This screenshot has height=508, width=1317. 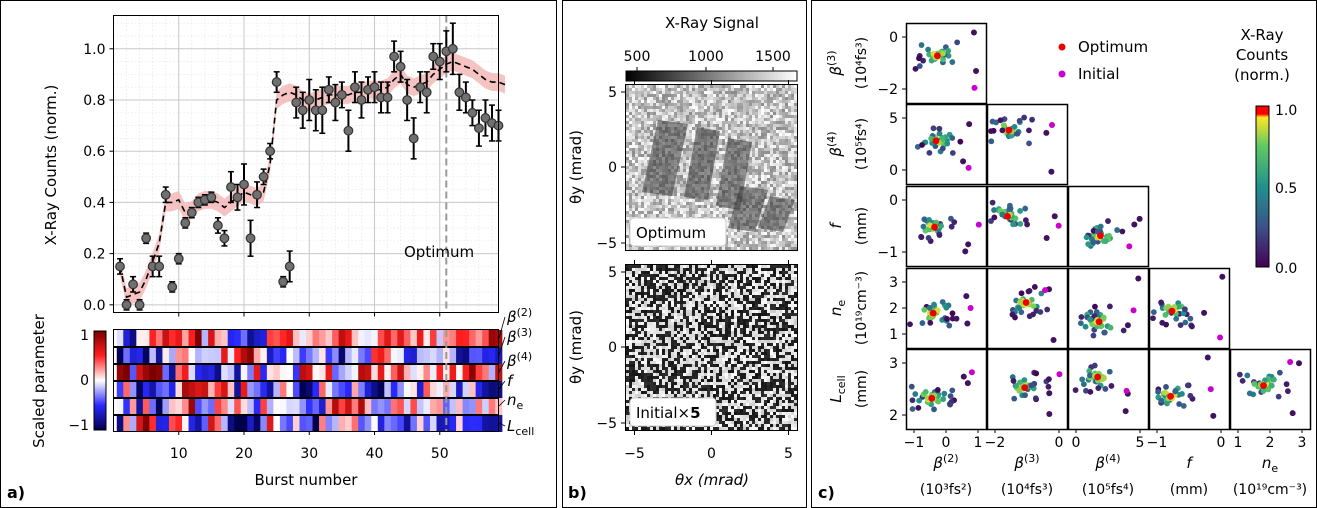 I want to click on crystal-shadow, so click(x=776, y=214).